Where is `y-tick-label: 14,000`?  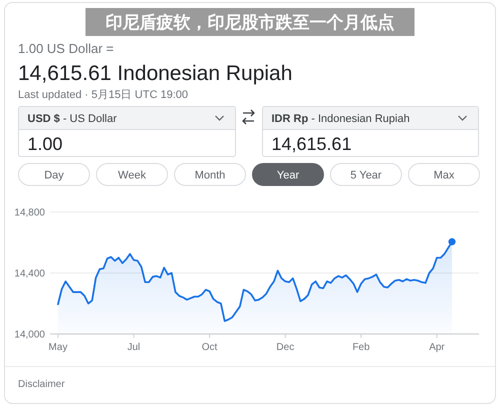
y-tick-label: 14,000 is located at coordinates (30, 335).